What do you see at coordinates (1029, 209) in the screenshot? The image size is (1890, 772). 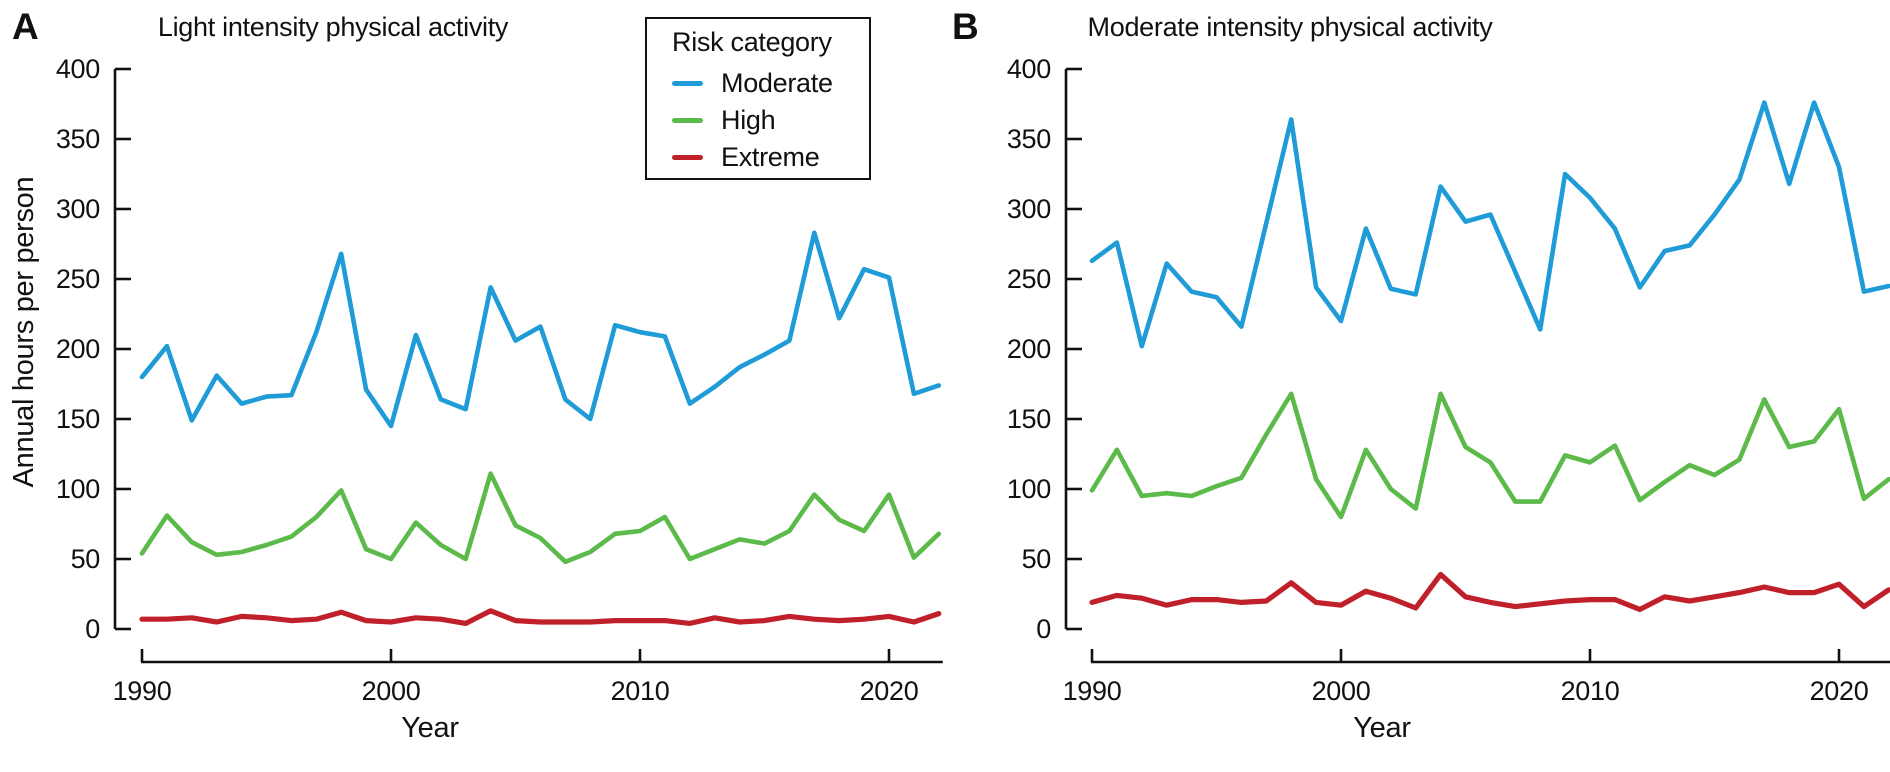 I see `panel-b-y-tick-label: 300` at bounding box center [1029, 209].